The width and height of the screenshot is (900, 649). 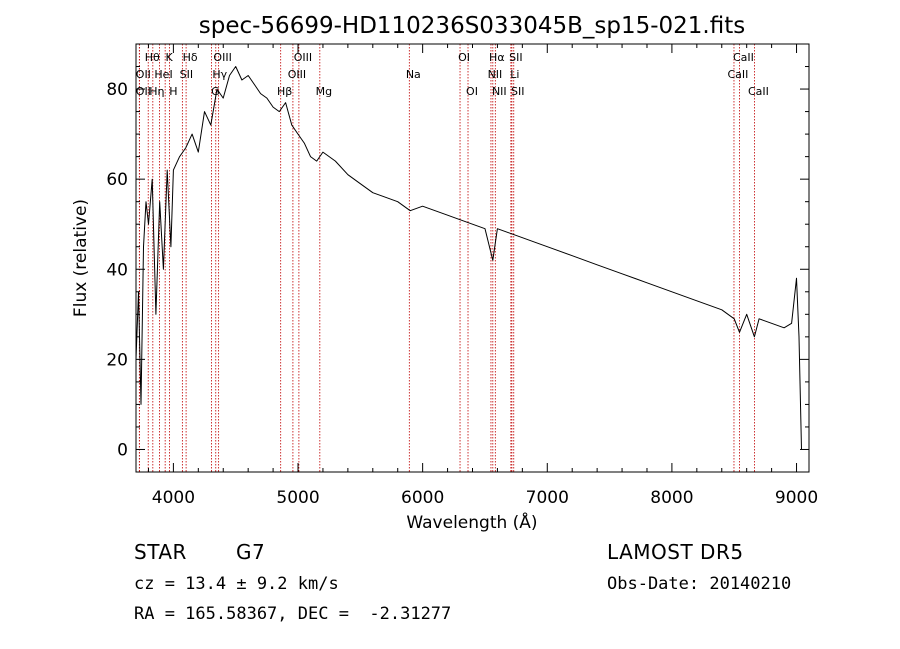 I want to click on survey-label: LAMOST DR5, so click(x=675, y=552).